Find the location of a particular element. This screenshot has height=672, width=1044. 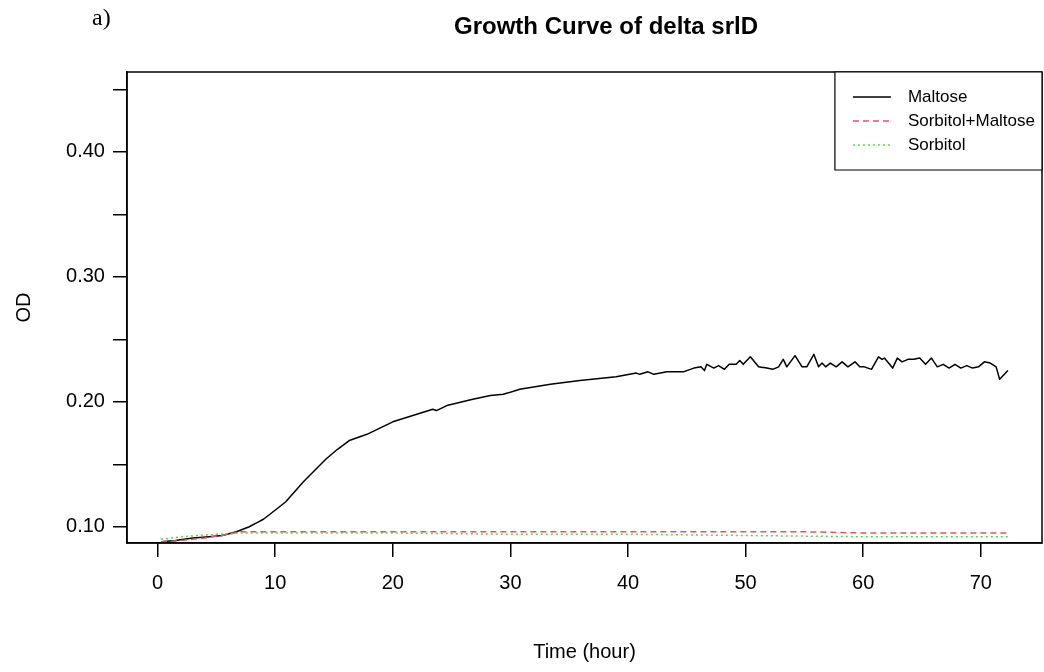

legend-label: Sorbitol+Maltose is located at coordinates (971, 120).